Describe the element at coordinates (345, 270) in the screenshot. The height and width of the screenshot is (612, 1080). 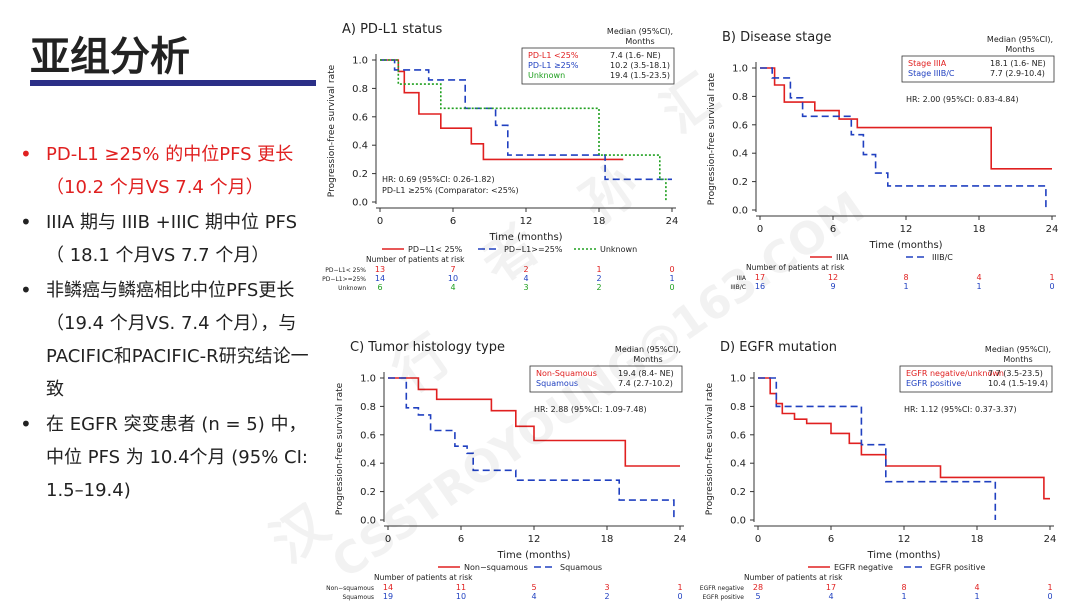
I see `risk-row-label: PD−L1< 25%` at that location.